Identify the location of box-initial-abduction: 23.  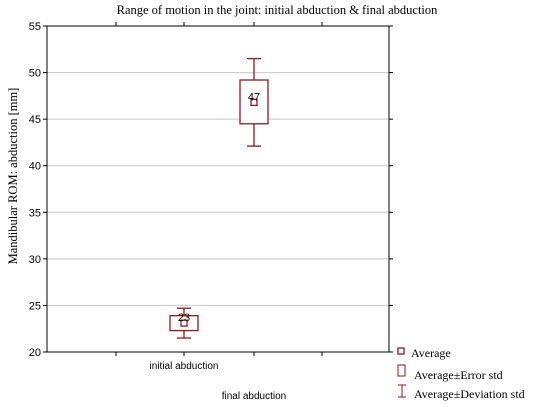
(184, 323).